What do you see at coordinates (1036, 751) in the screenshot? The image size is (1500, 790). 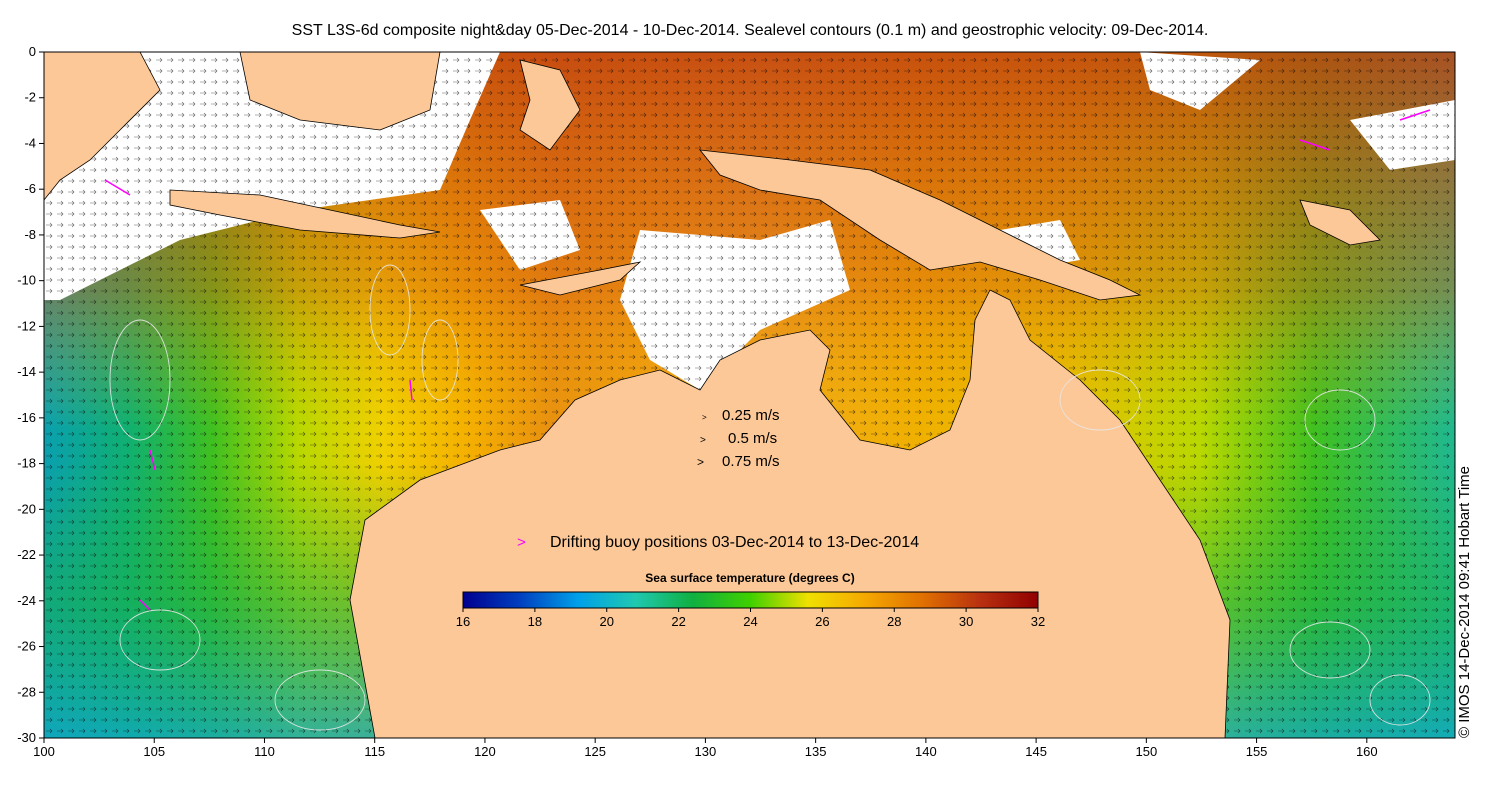 I see `x-tick-label: 145` at bounding box center [1036, 751].